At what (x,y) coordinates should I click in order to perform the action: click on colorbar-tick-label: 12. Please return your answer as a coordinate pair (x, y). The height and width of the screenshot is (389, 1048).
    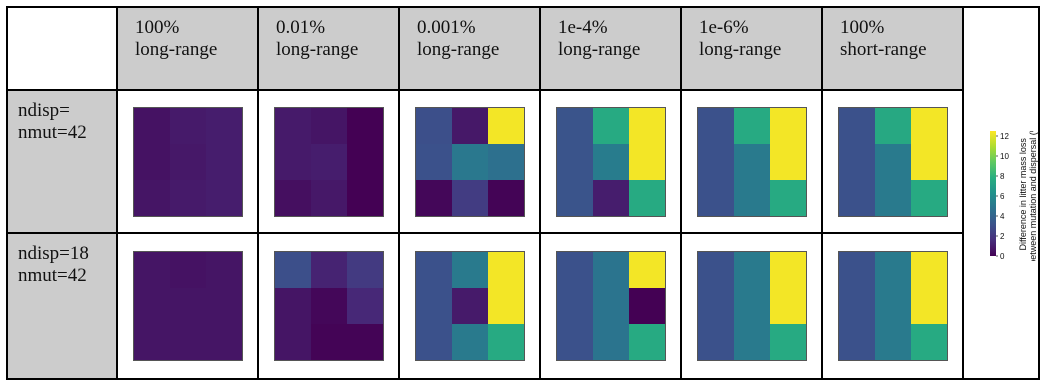
    Looking at the image, I should click on (1004, 136).